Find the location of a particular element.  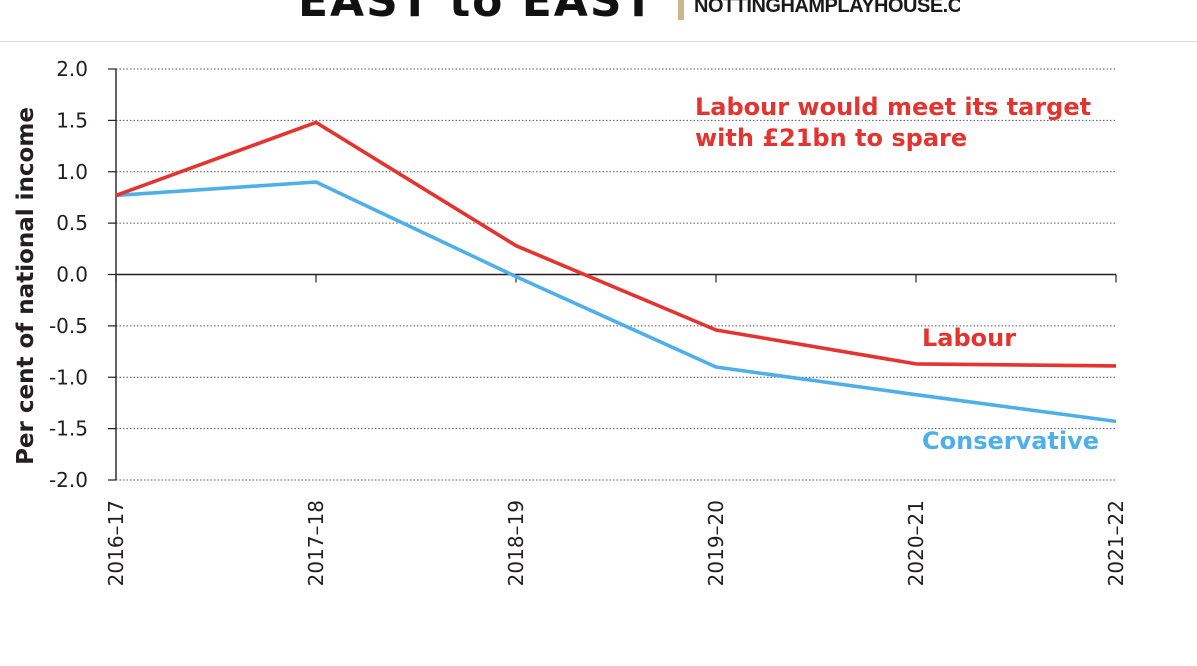

banner: EAST to EAST NOTTINGHAMPLAYHOUSE.CO.UK is located at coordinates (629, 10).